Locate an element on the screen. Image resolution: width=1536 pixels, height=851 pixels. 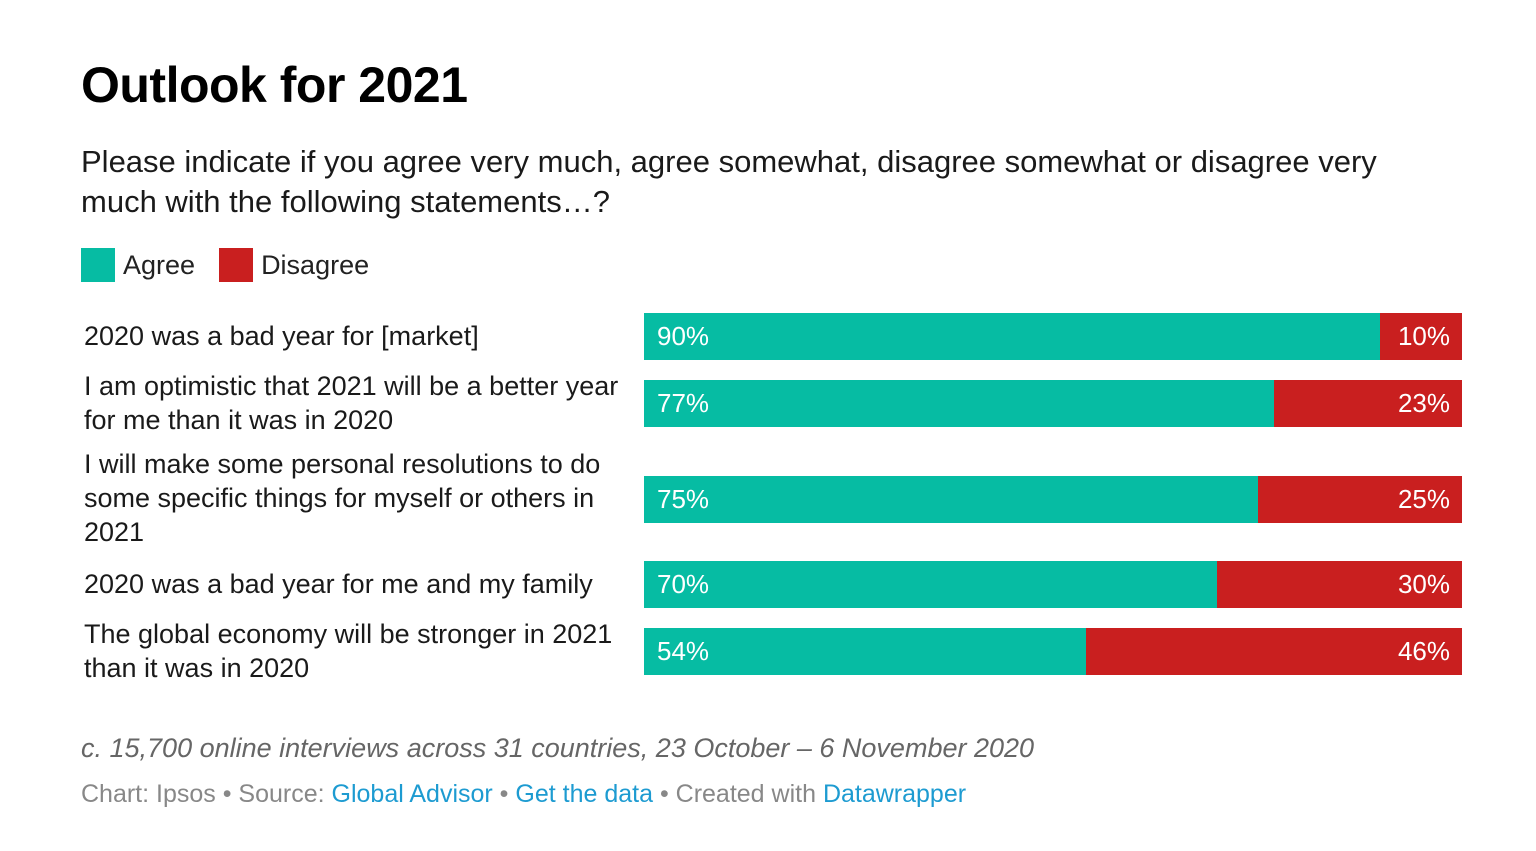
category-label: 2020 was a bad year for me and my family is located at coordinates (338, 584).